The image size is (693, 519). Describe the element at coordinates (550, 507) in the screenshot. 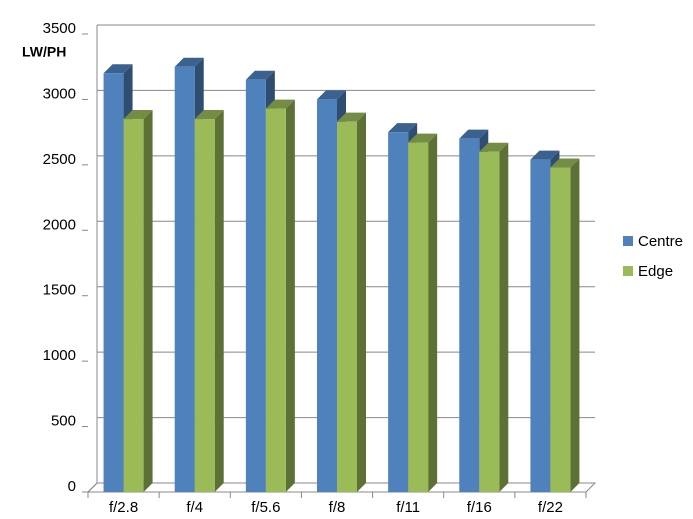

I see `x-tick-label: f/22` at that location.